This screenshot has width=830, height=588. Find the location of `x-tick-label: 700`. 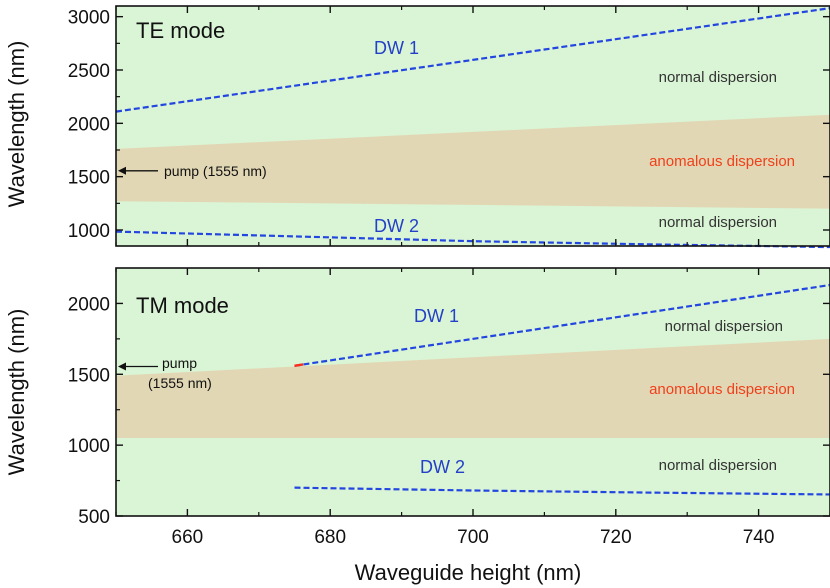

x-tick-label: 700 is located at coordinates (473, 537).